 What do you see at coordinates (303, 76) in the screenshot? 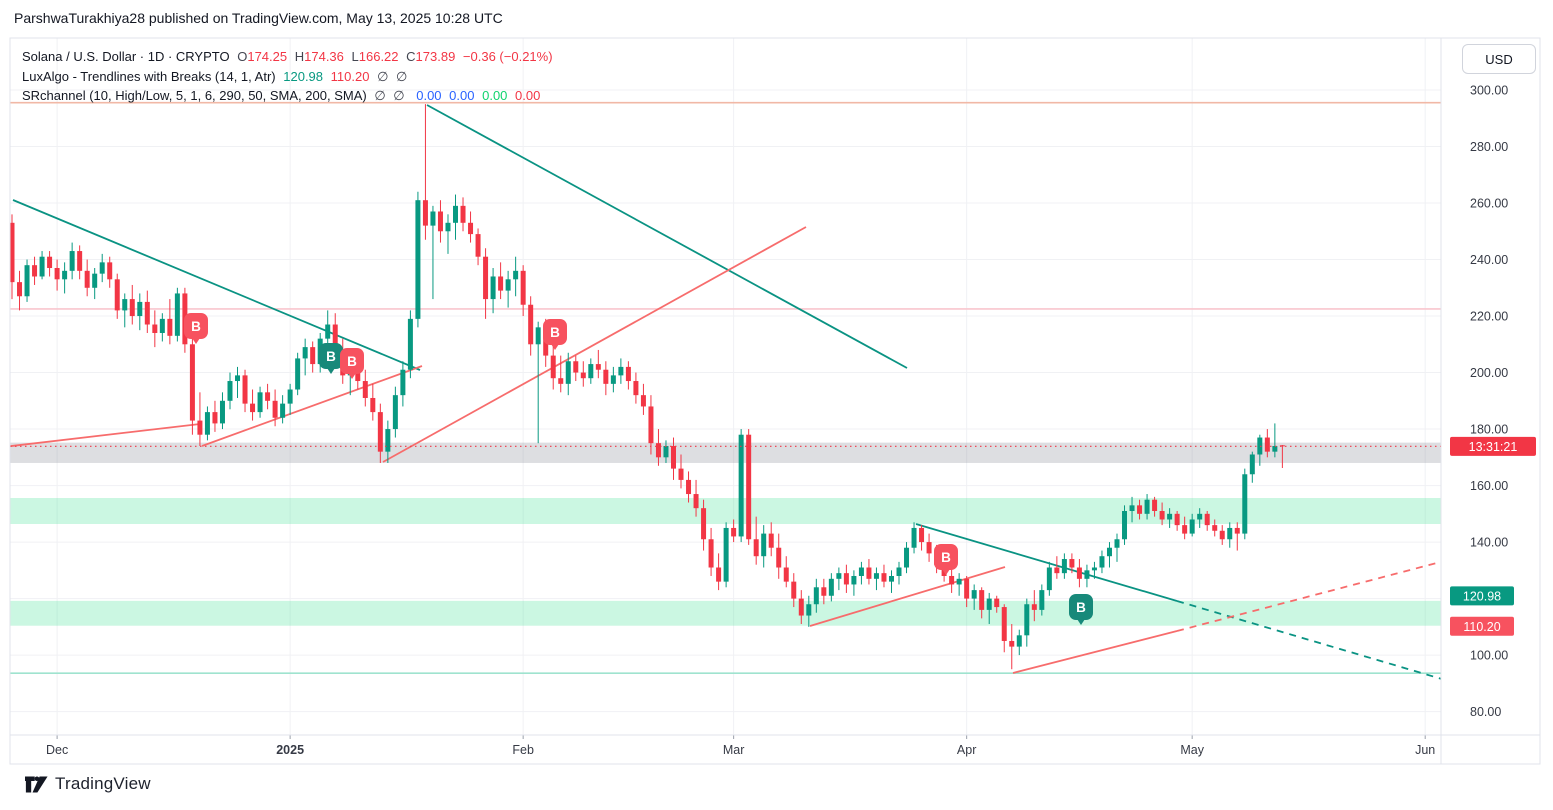
I see `luxalgo-upper-value: 120.98` at bounding box center [303, 76].